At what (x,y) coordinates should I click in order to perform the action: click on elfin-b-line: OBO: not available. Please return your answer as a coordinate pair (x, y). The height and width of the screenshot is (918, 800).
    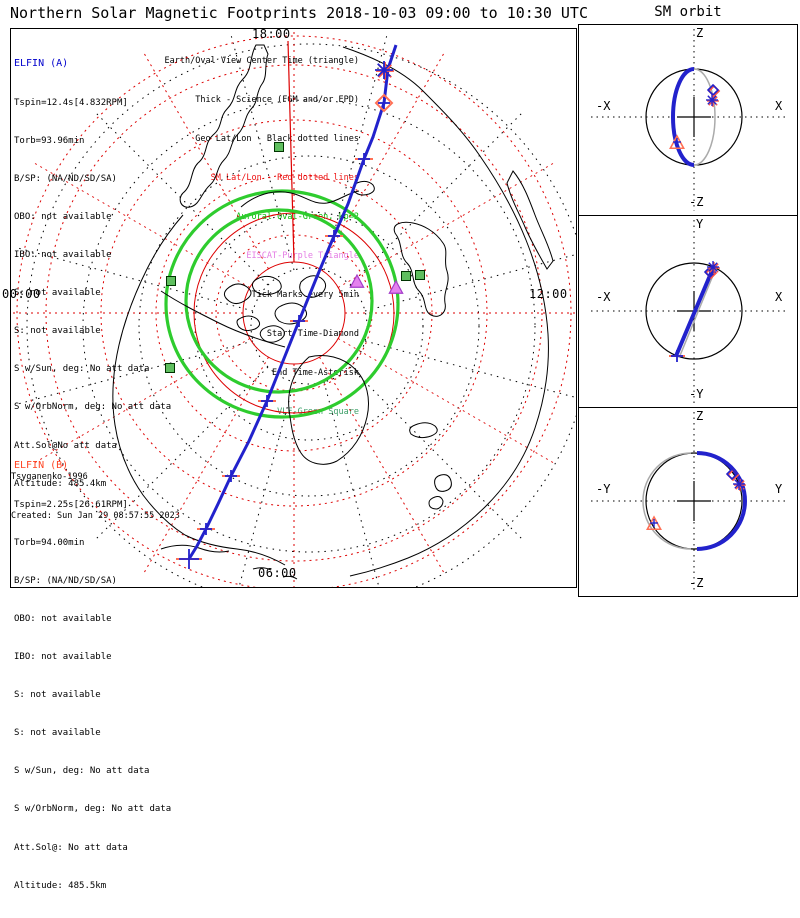
    Looking at the image, I should click on (63, 618).